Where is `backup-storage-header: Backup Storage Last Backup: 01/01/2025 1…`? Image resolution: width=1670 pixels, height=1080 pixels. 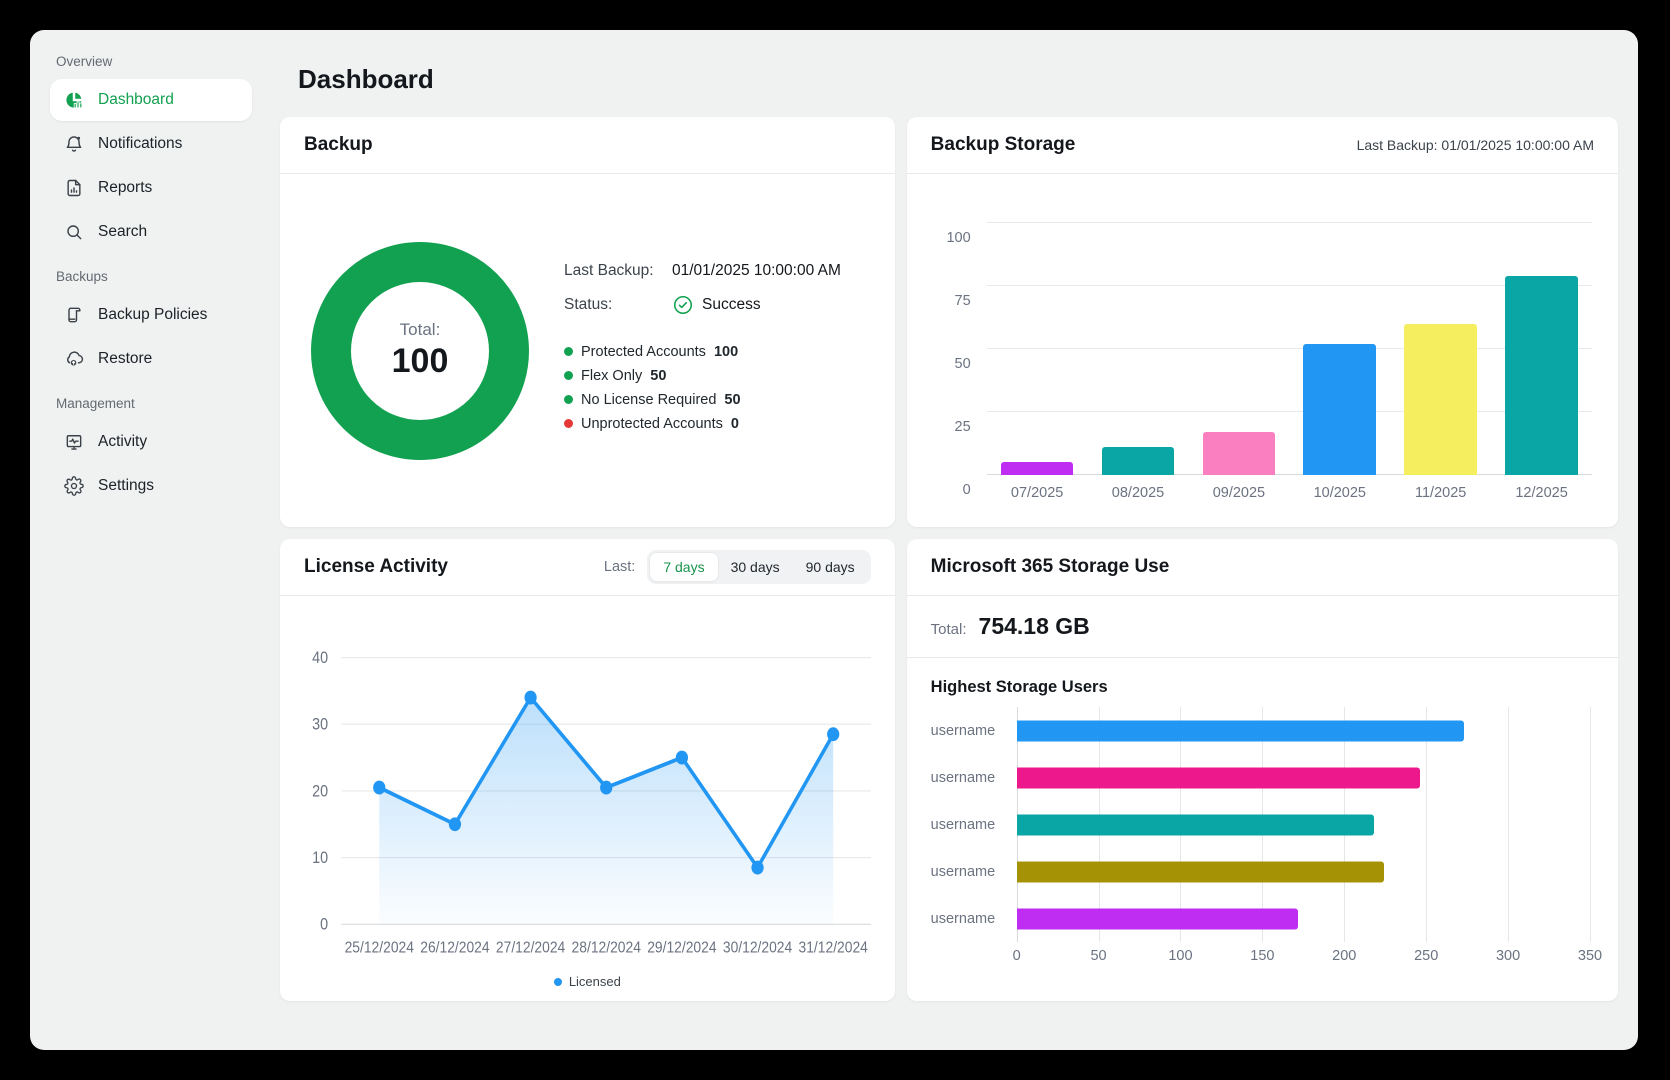 backup-storage-header: Backup Storage Last Backup: 01/01/2025 1… is located at coordinates (1262, 145).